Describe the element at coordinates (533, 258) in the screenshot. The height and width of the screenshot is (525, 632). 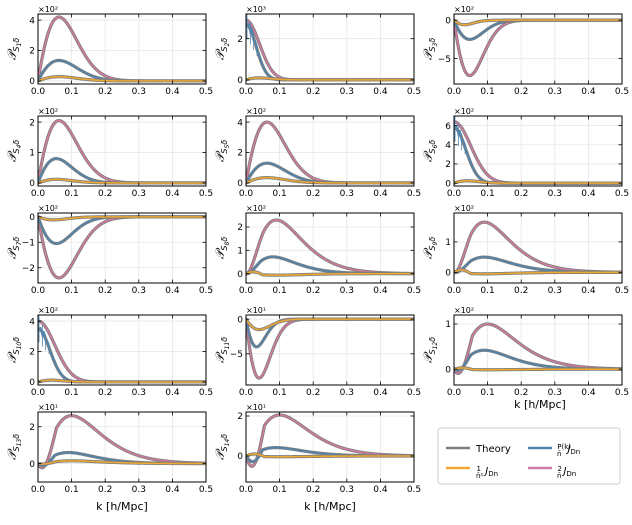
I see `y-ticks: 01` at that location.